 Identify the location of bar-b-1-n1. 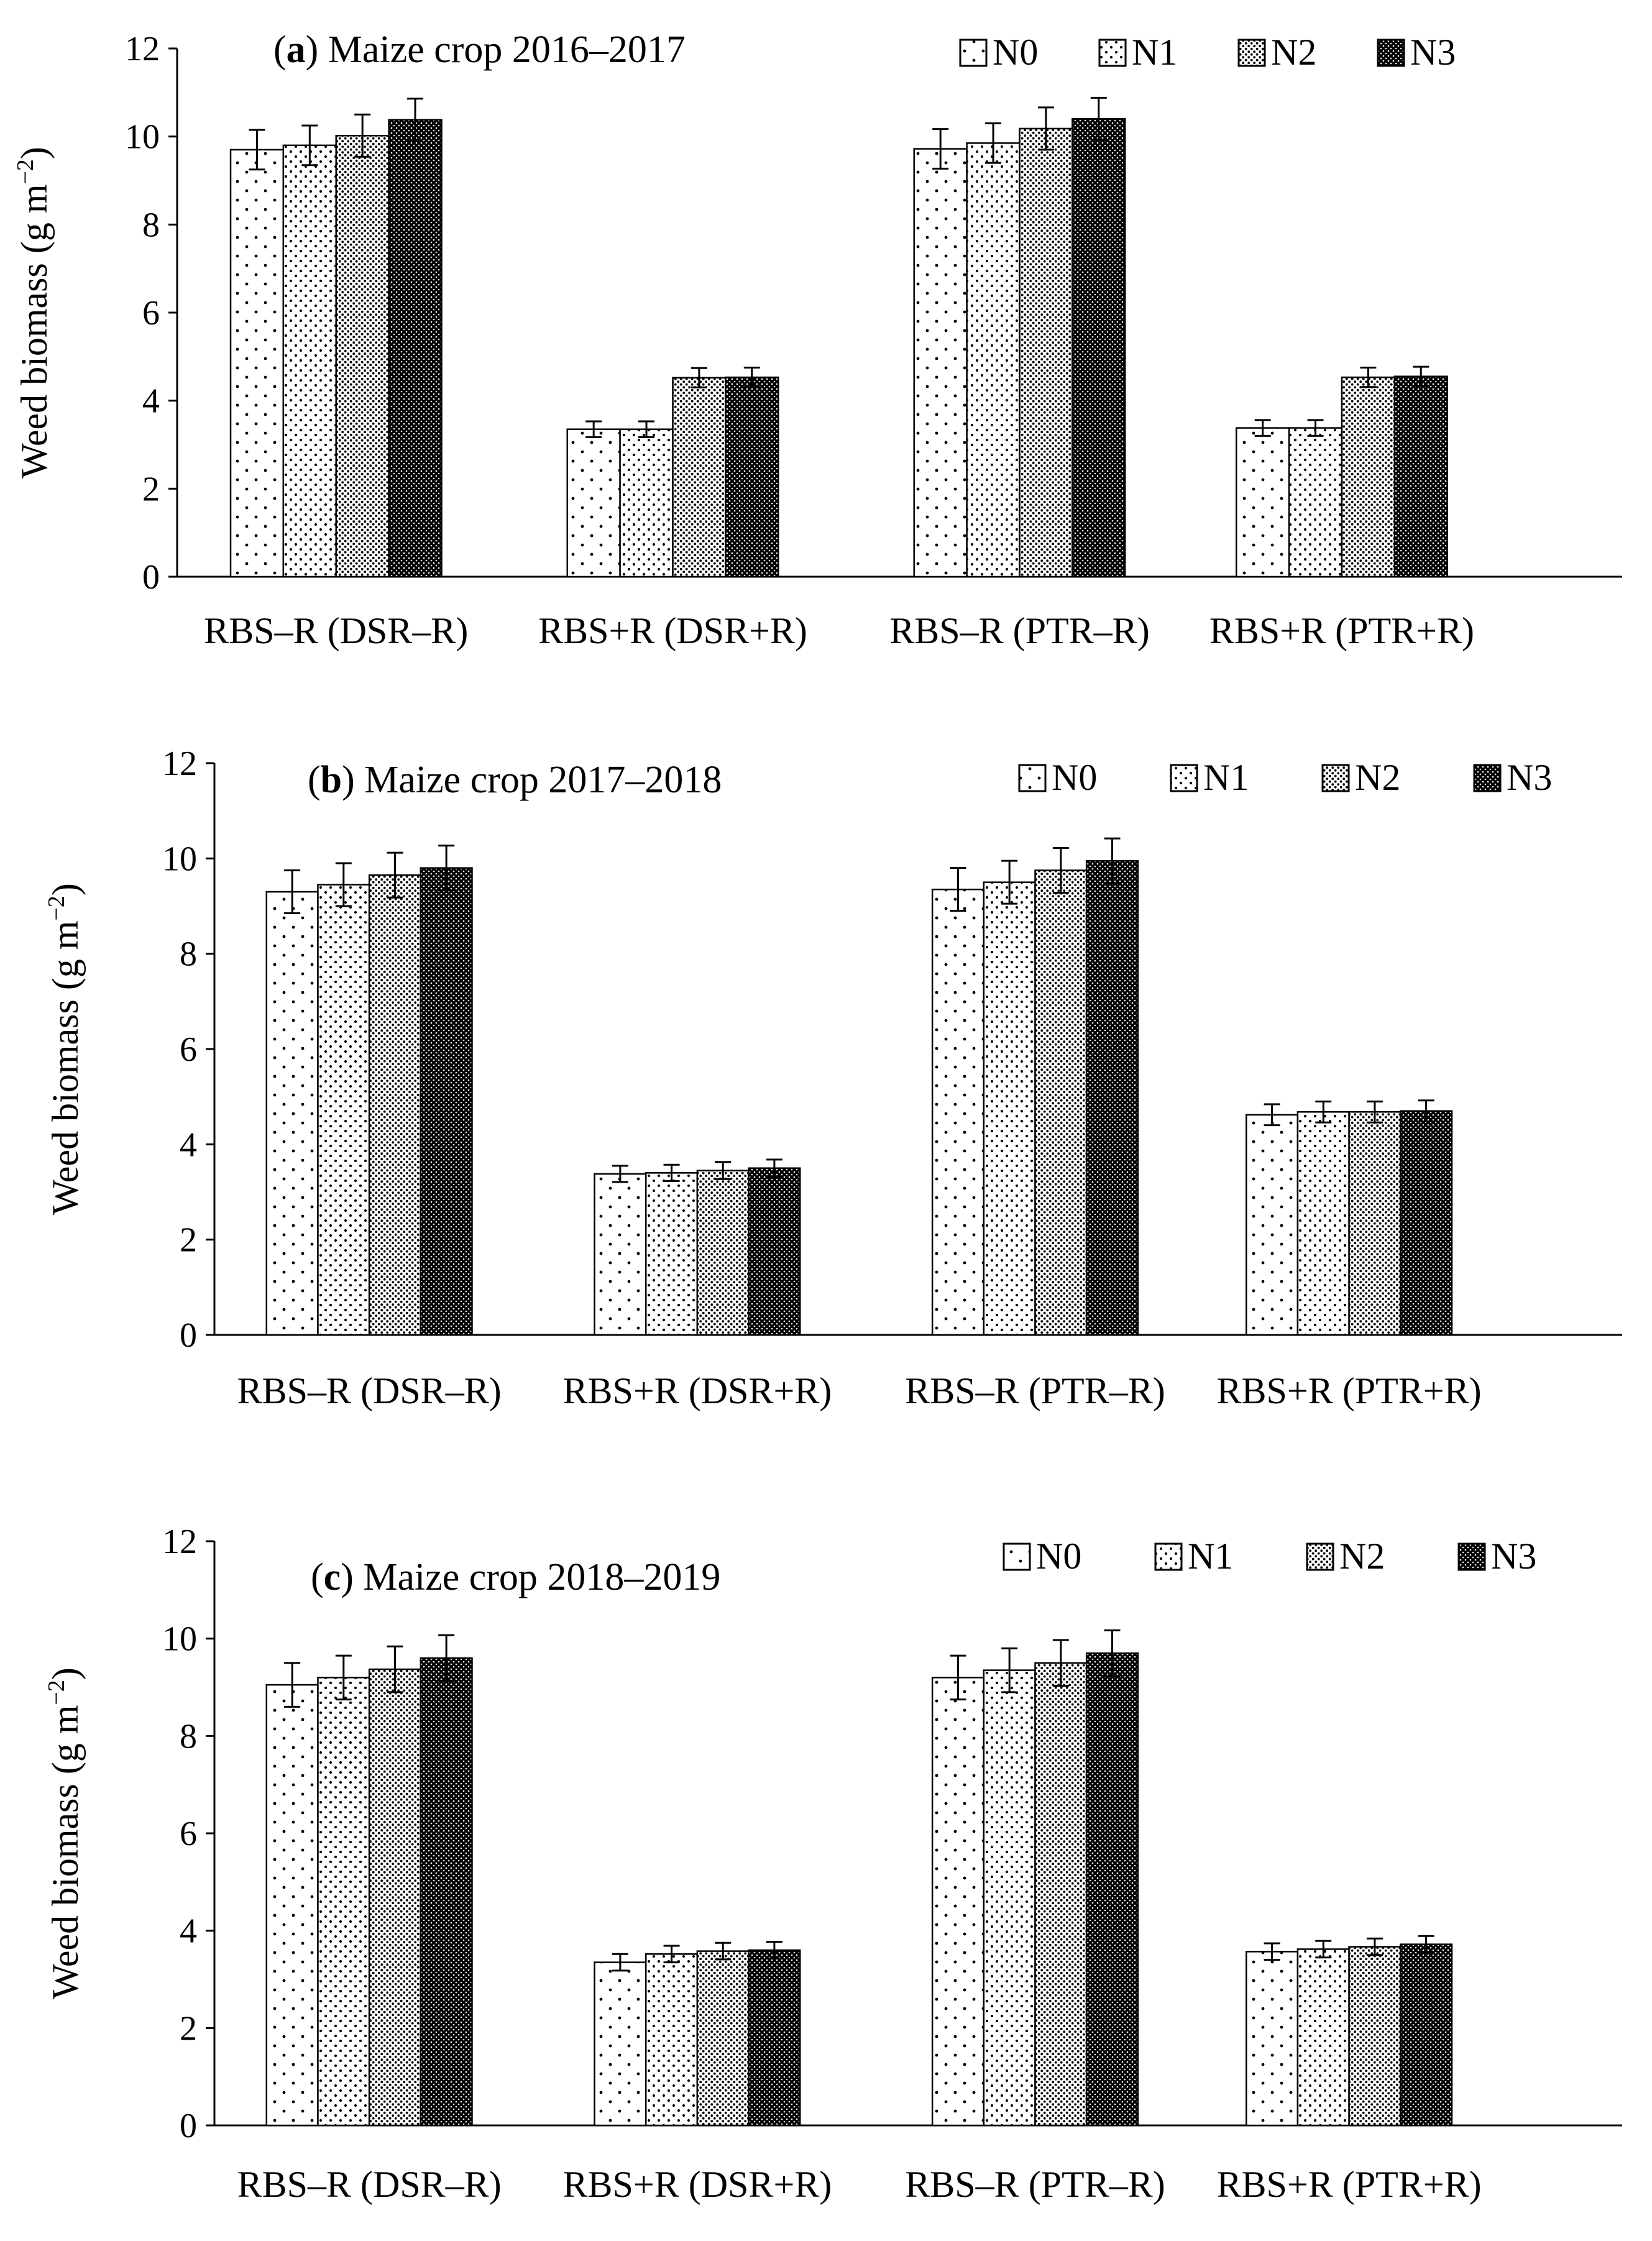
(672, 1254).